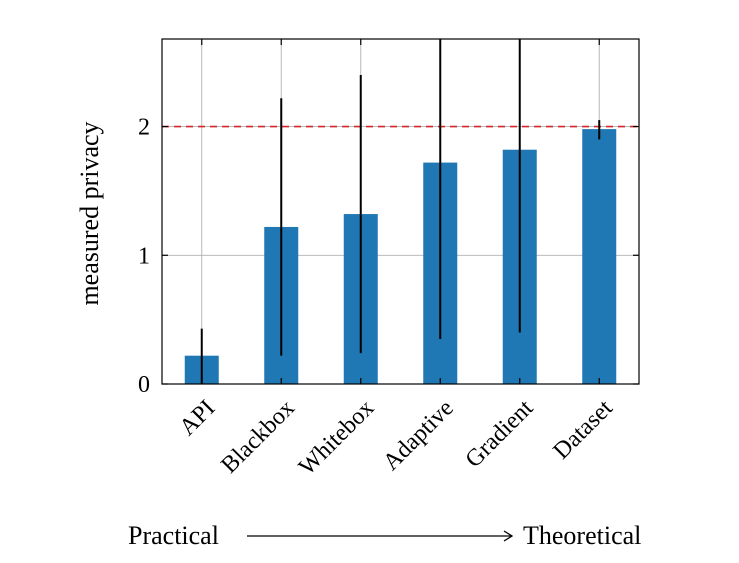  What do you see at coordinates (582, 535) in the screenshot?
I see `theoretical-label: Theoretical` at bounding box center [582, 535].